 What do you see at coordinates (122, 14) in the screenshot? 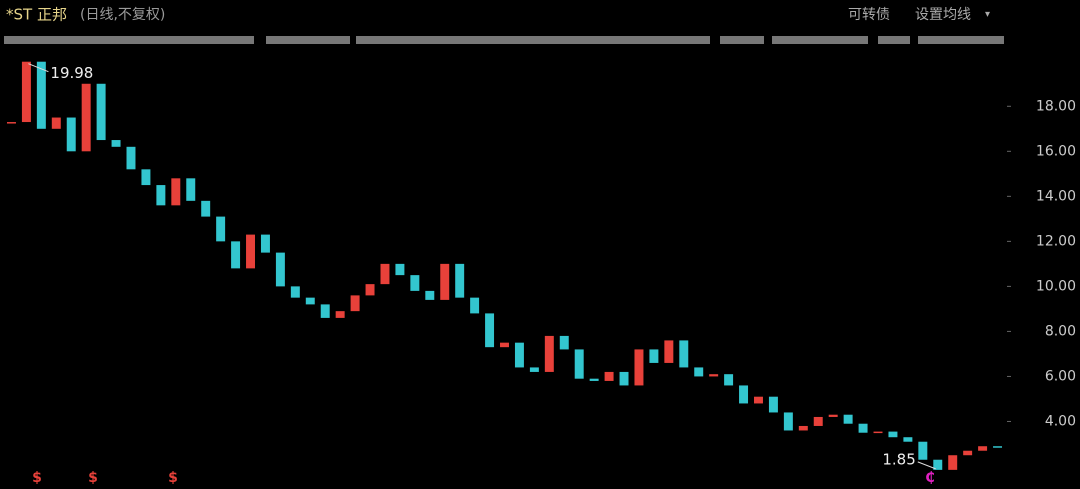
I see `subtitle: (日线,不复权)` at bounding box center [122, 14].